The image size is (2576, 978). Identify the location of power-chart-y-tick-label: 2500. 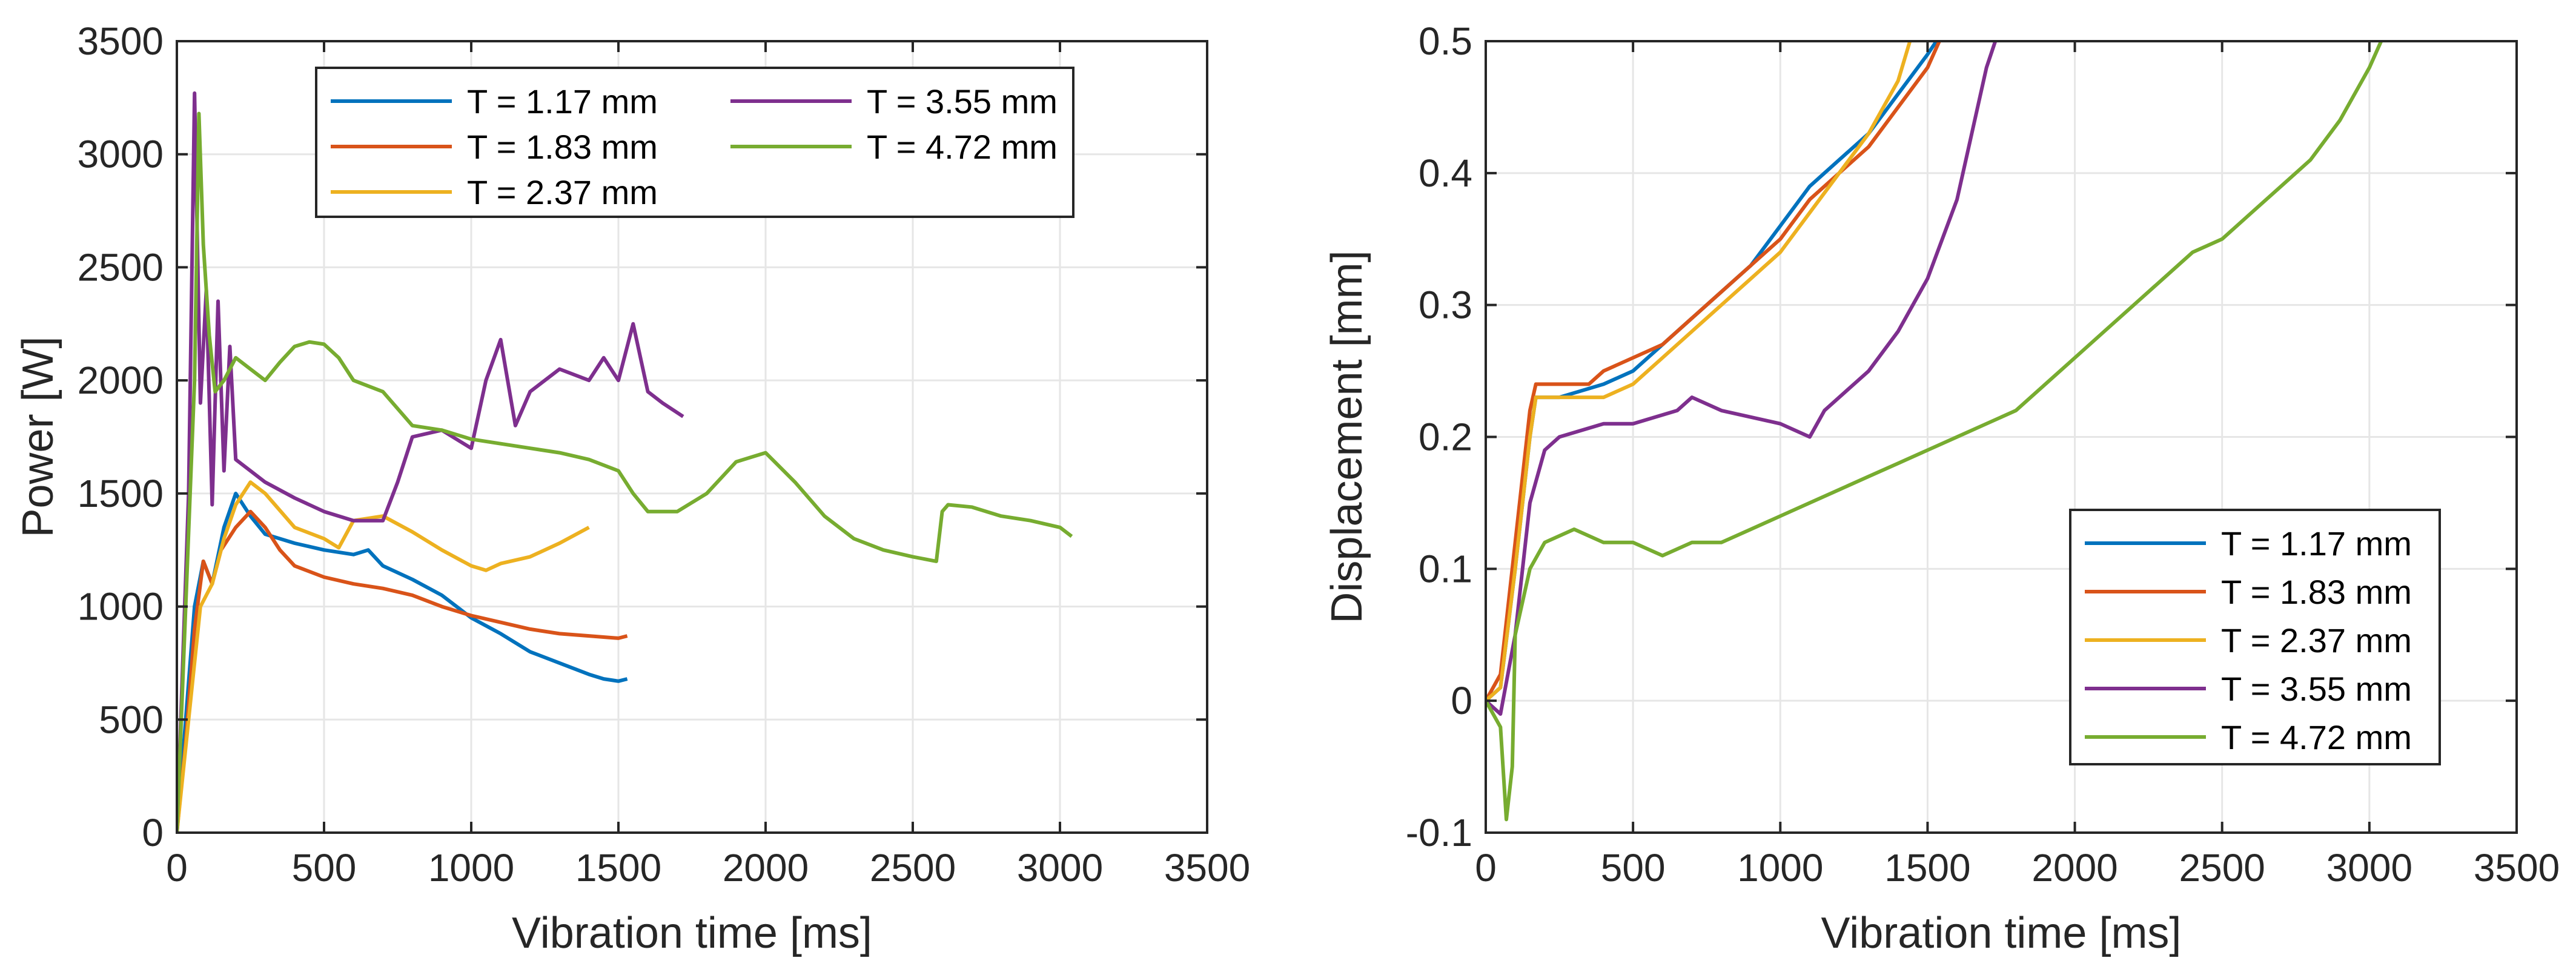
(121, 267).